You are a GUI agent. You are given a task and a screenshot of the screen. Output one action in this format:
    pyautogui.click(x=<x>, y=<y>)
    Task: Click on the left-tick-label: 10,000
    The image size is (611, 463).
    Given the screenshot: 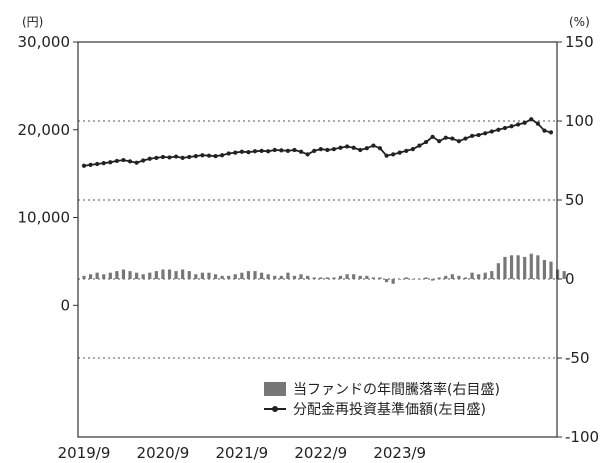 What is the action you would take?
    pyautogui.click(x=44, y=218)
    